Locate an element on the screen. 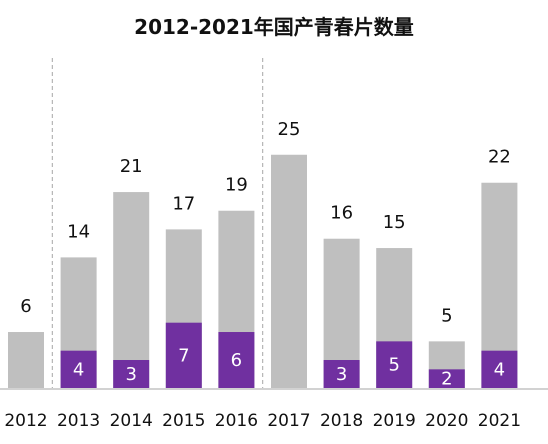  x-tick-label-2012: 2012 is located at coordinates (25, 421).